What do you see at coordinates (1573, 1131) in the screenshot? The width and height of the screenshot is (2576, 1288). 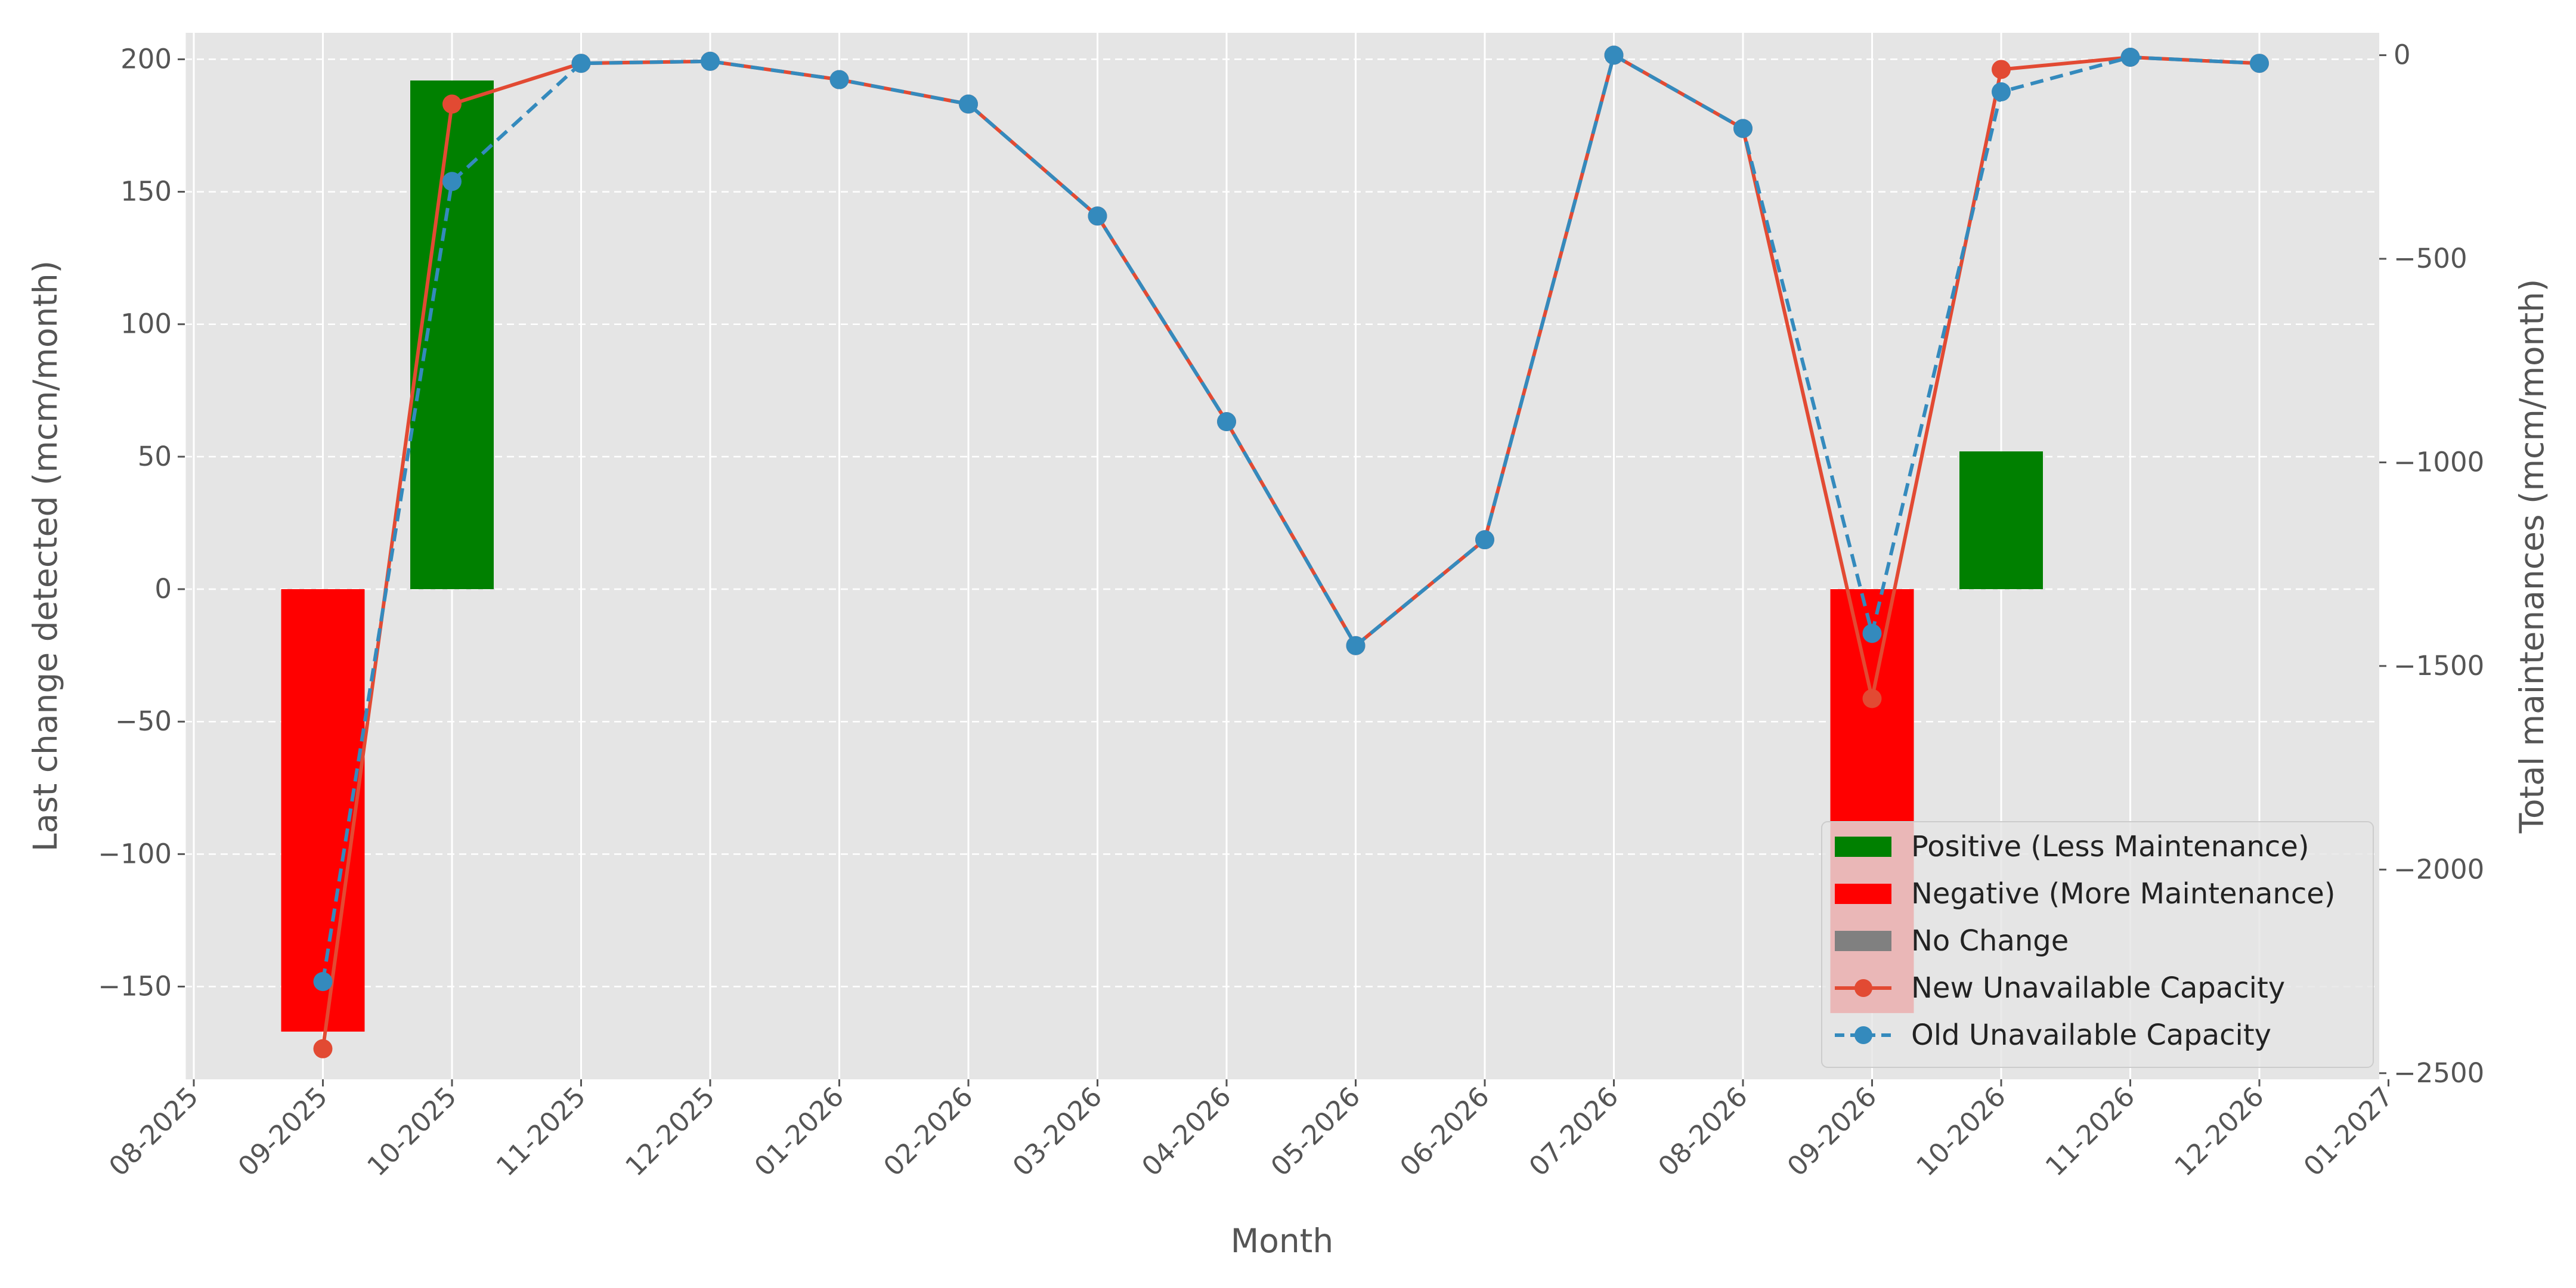 I see `x-tick-label: 07-2026` at bounding box center [1573, 1131].